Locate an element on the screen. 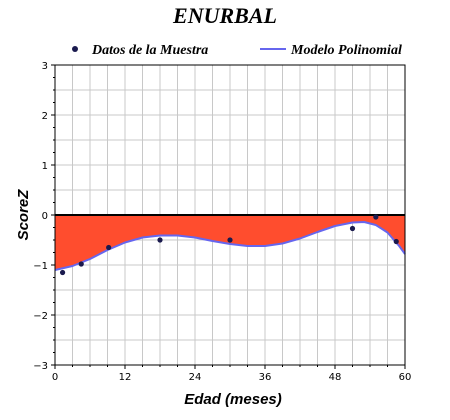 This screenshot has width=450, height=420. legend-label-points: Datos de la Muestra is located at coordinates (149, 50).